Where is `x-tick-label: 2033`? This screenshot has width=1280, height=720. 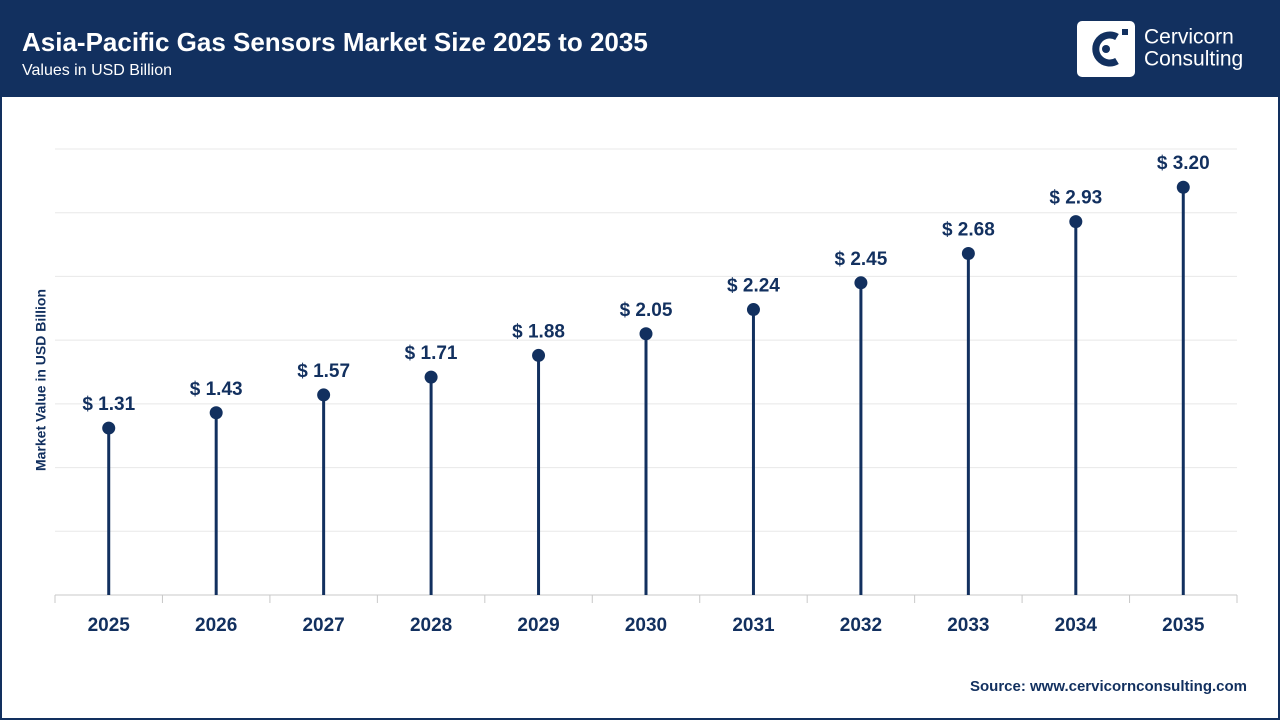
x-tick-label: 2033 is located at coordinates (968, 625).